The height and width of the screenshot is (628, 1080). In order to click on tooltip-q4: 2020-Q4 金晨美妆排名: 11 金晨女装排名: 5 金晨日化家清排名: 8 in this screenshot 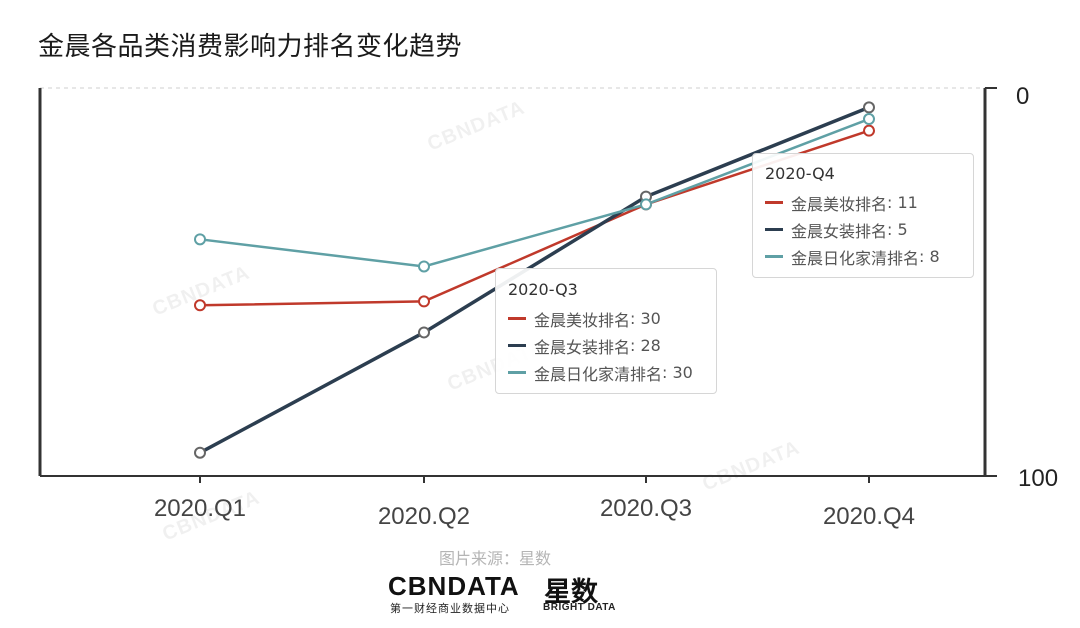, I will do `click(863, 215)`.